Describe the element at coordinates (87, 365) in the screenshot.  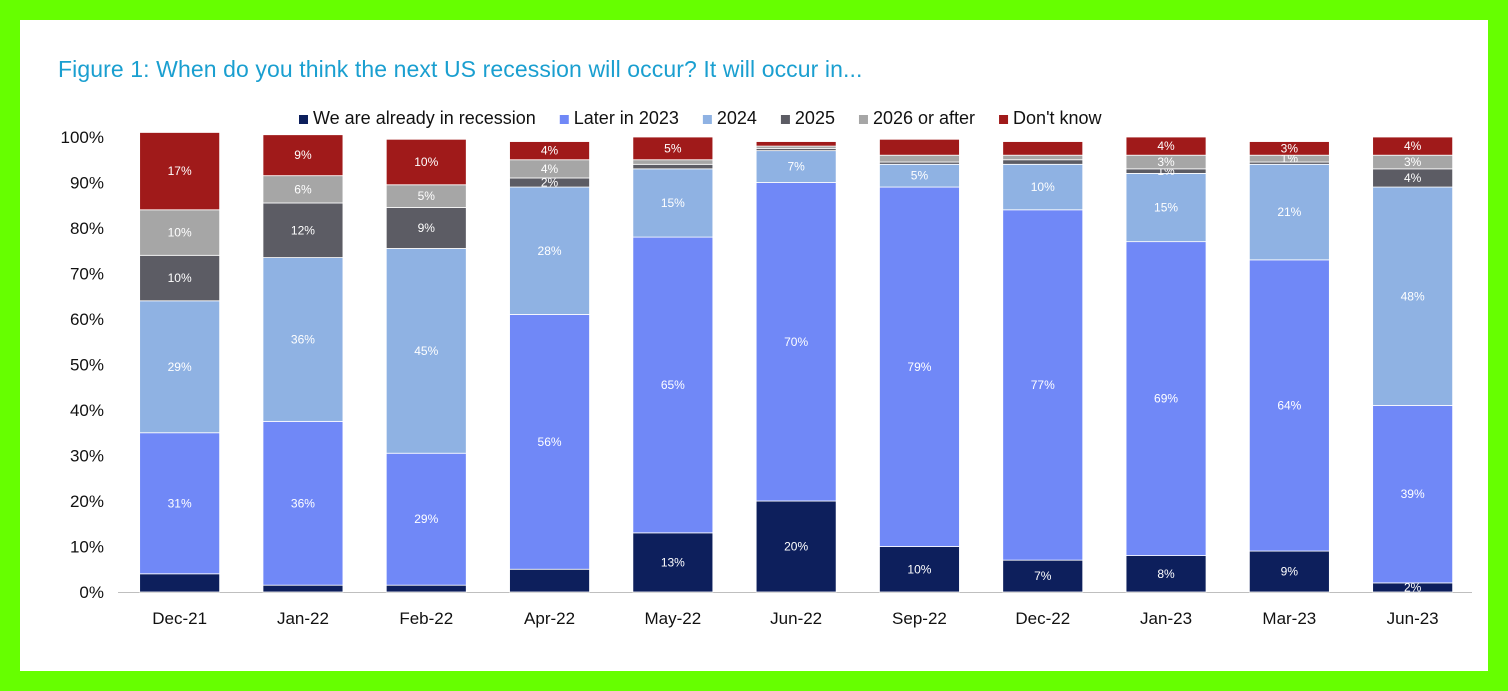
I see `y-tick-label: 50%` at that location.